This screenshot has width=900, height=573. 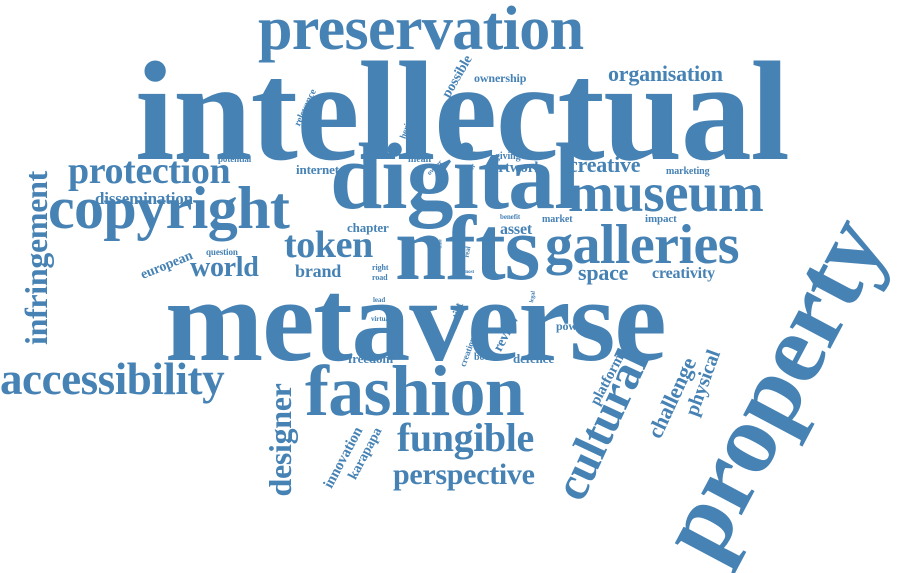 What do you see at coordinates (416, 320) in the screenshot?
I see `word-metaverse: metaverse` at bounding box center [416, 320].